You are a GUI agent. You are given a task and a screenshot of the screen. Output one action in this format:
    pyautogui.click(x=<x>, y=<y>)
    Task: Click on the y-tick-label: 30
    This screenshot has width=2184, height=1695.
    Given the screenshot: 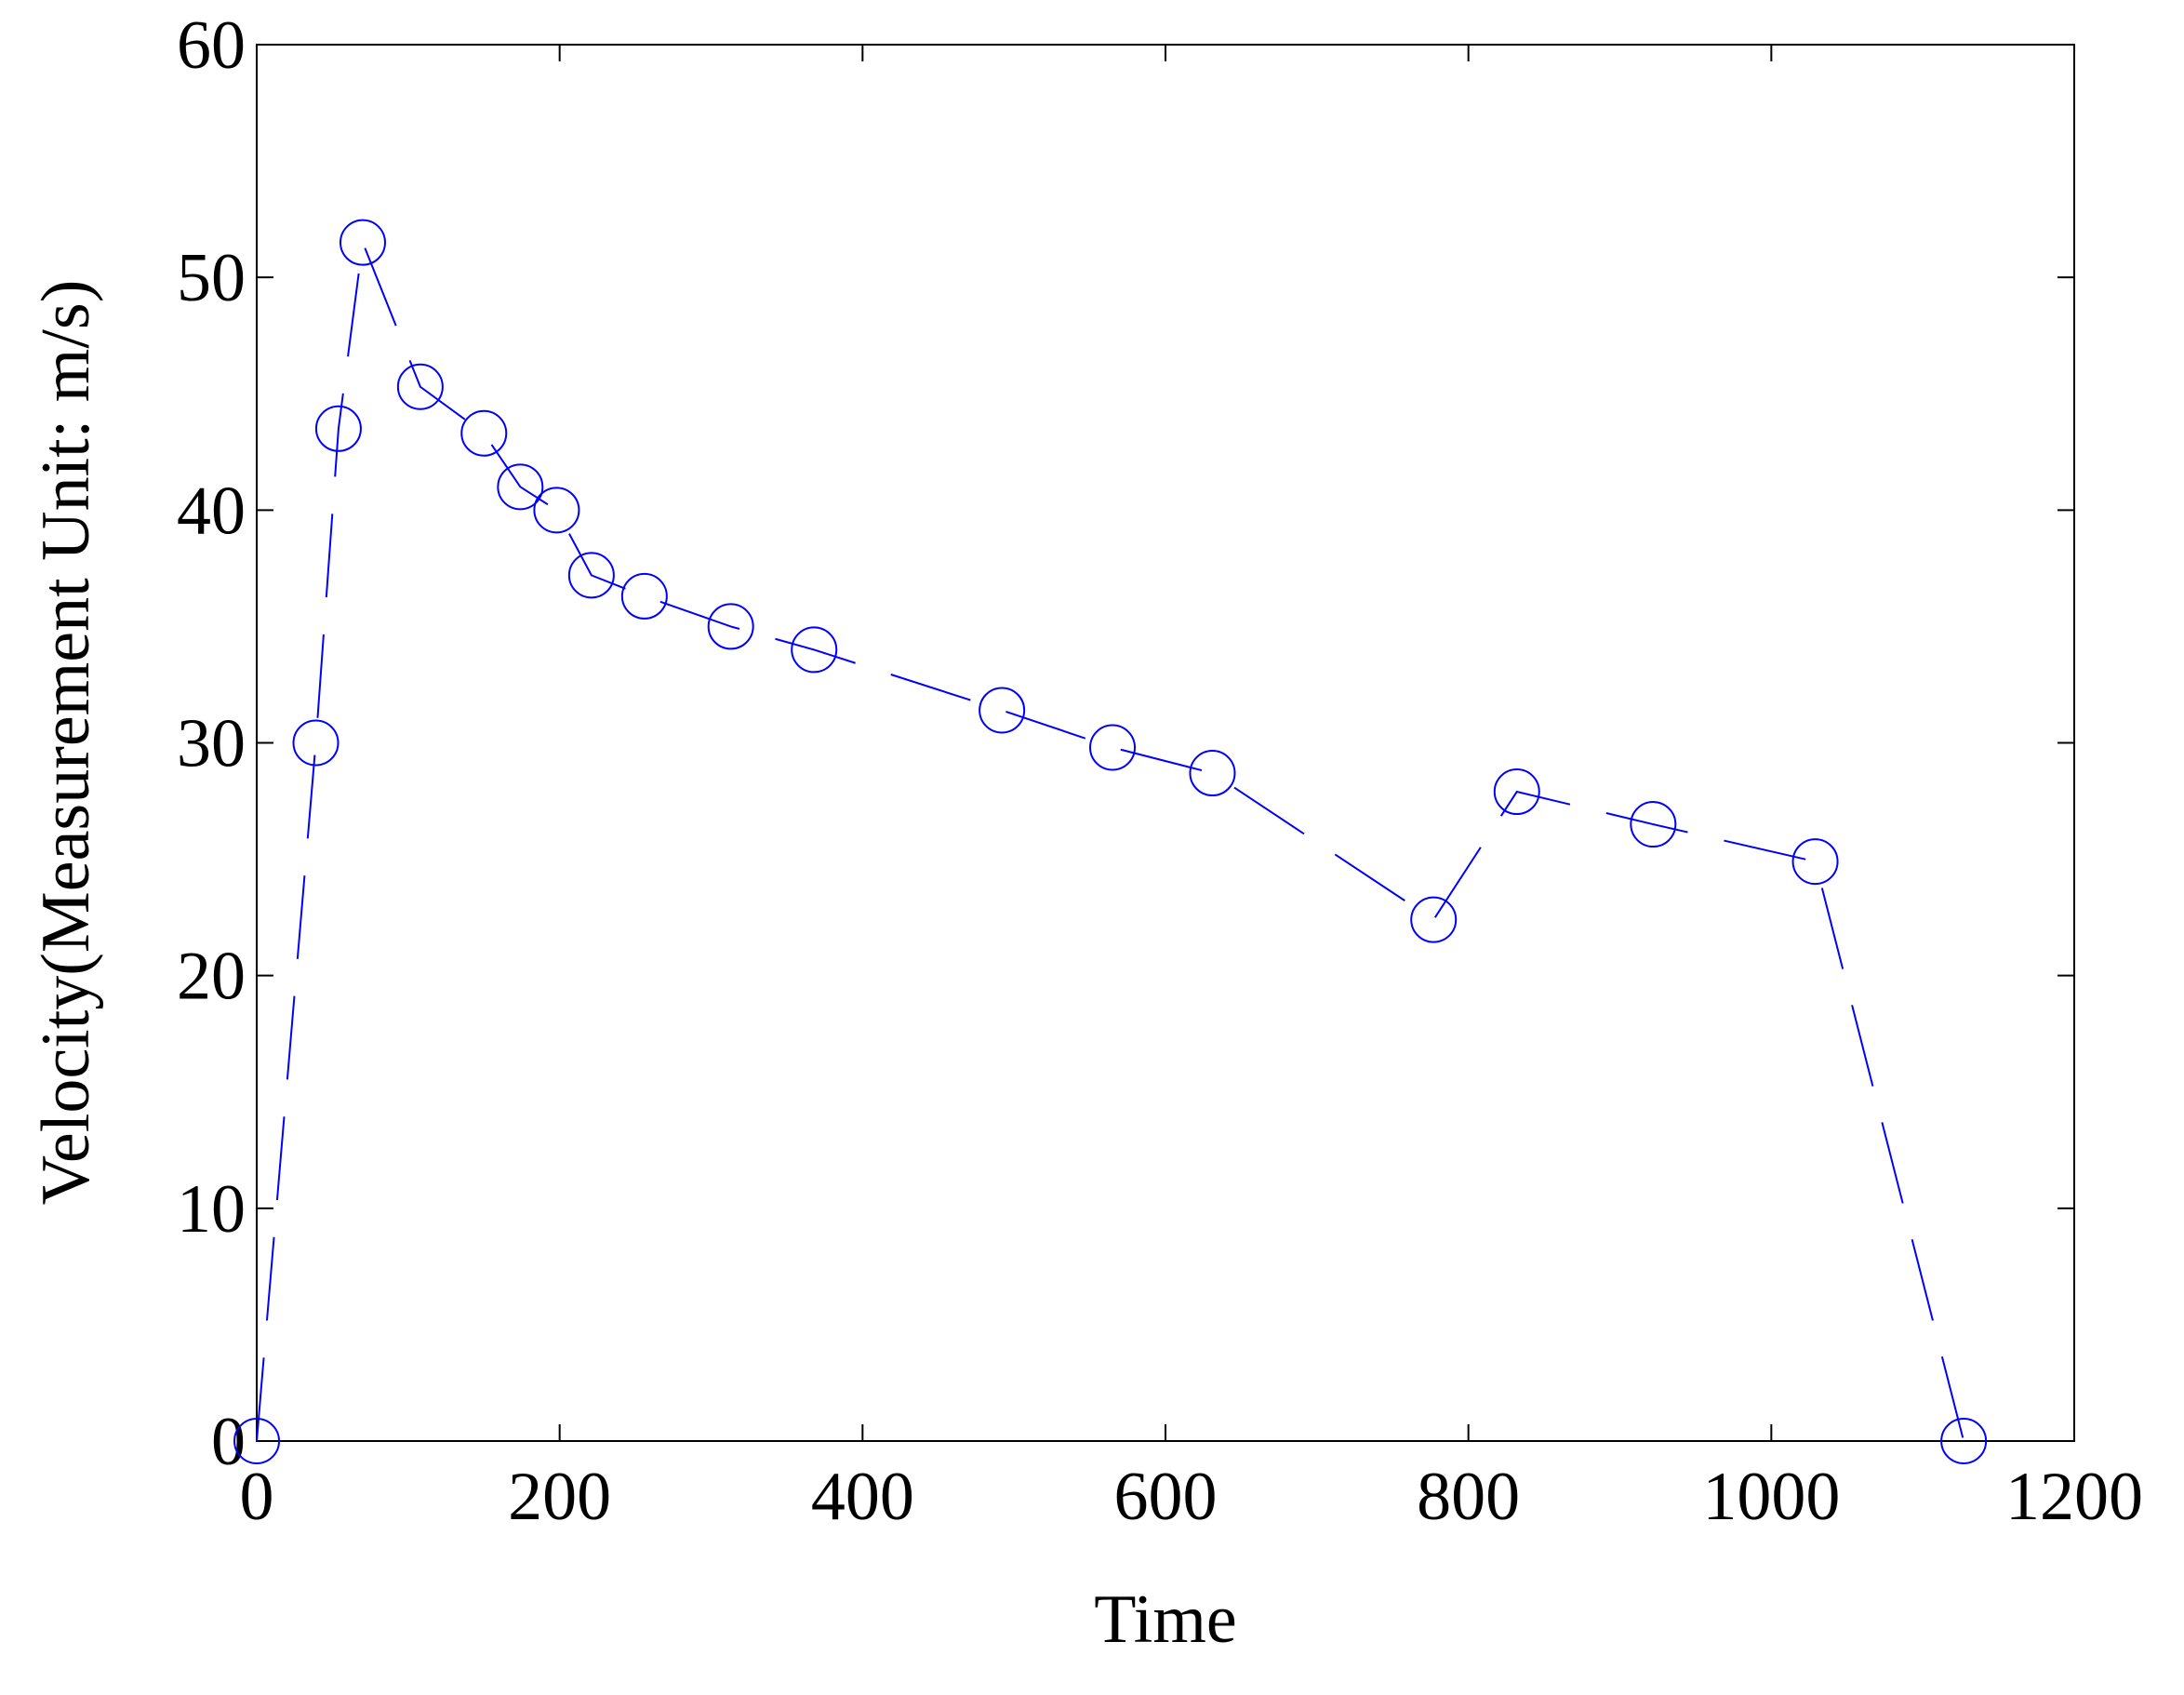 What is the action you would take?
    pyautogui.click(x=211, y=744)
    